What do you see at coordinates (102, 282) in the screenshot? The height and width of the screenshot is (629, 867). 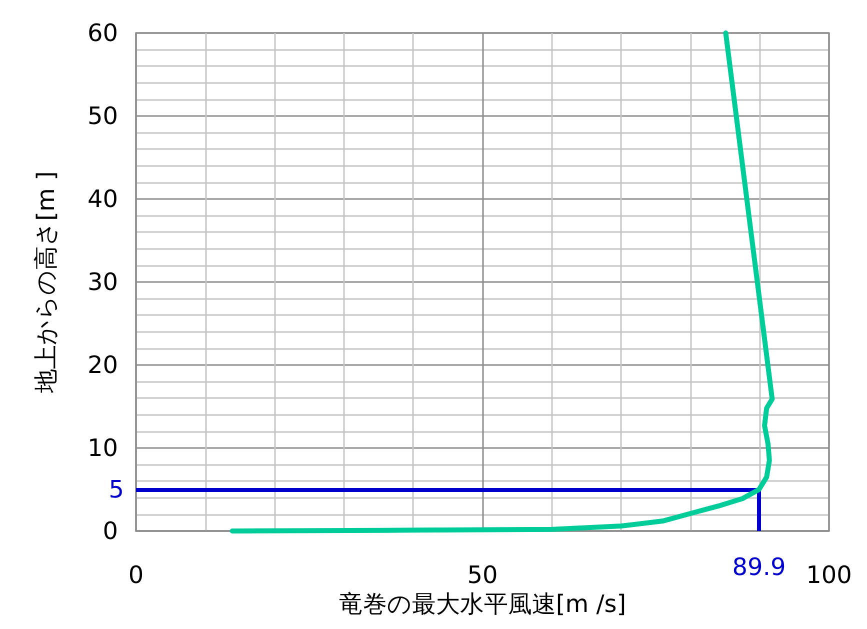 I see `y-tick-label: 30` at bounding box center [102, 282].